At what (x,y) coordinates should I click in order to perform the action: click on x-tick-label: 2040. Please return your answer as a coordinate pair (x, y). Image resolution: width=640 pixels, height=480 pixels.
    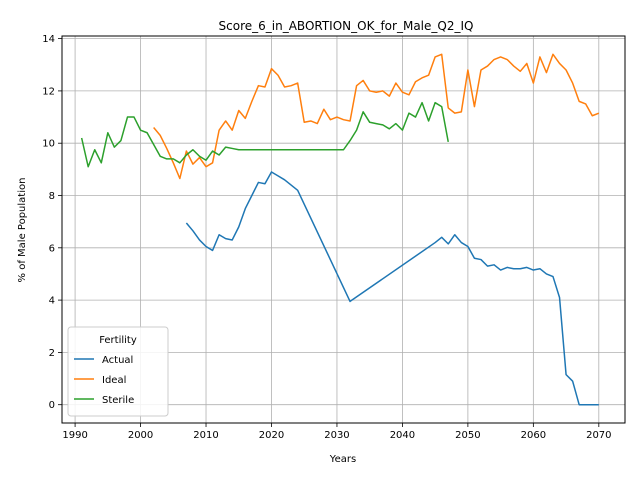
    Looking at the image, I should click on (402, 435).